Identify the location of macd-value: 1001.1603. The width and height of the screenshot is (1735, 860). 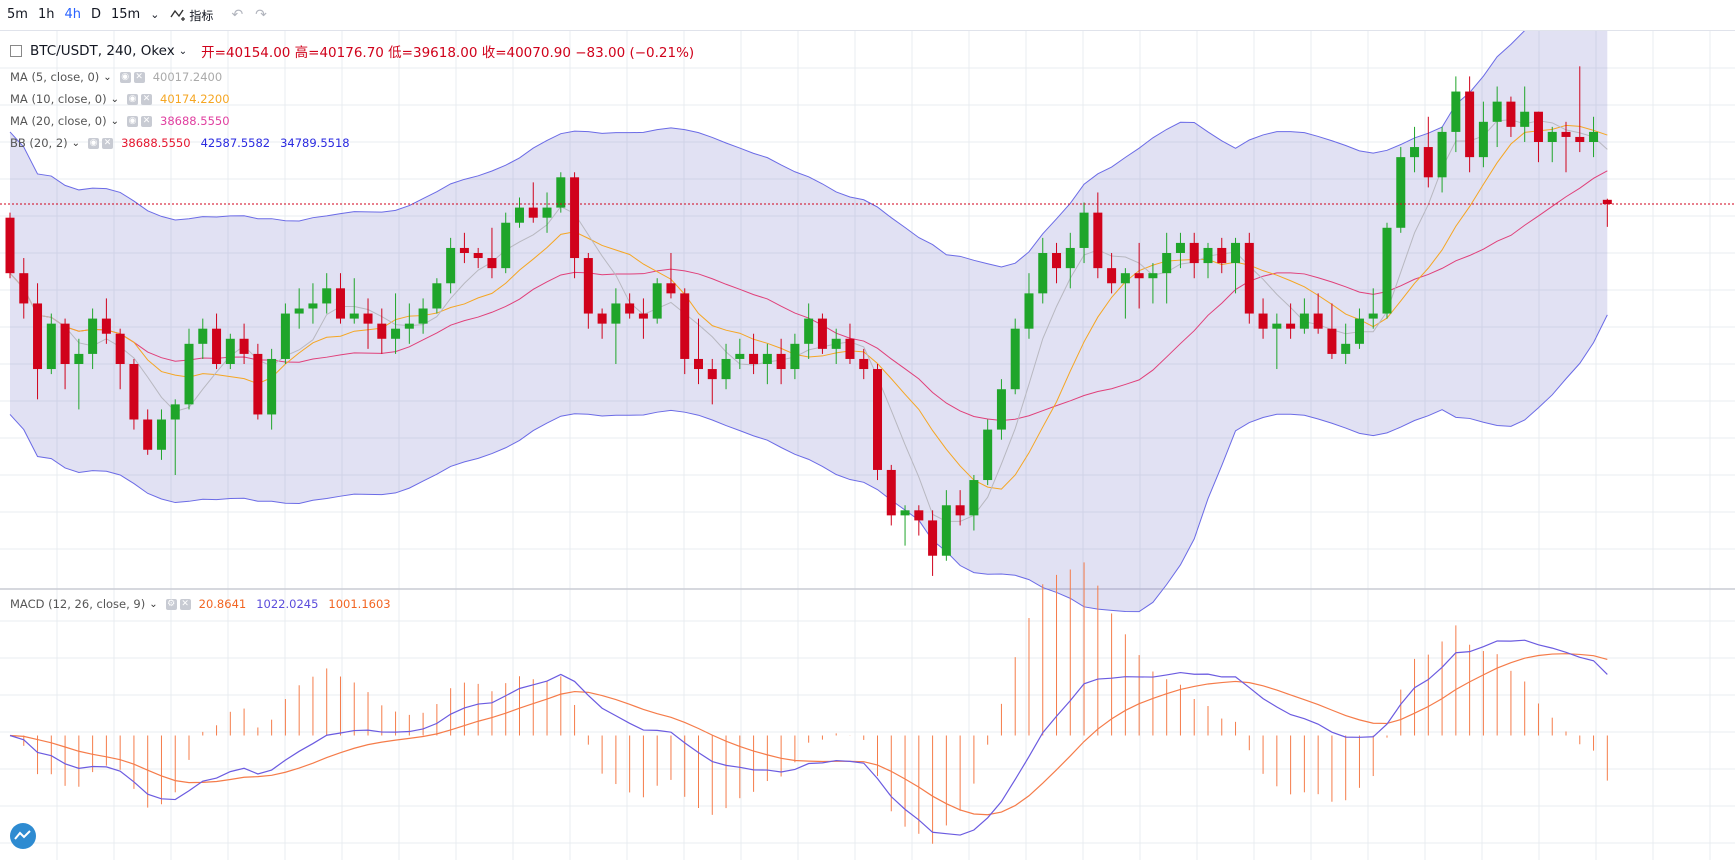
(359, 604).